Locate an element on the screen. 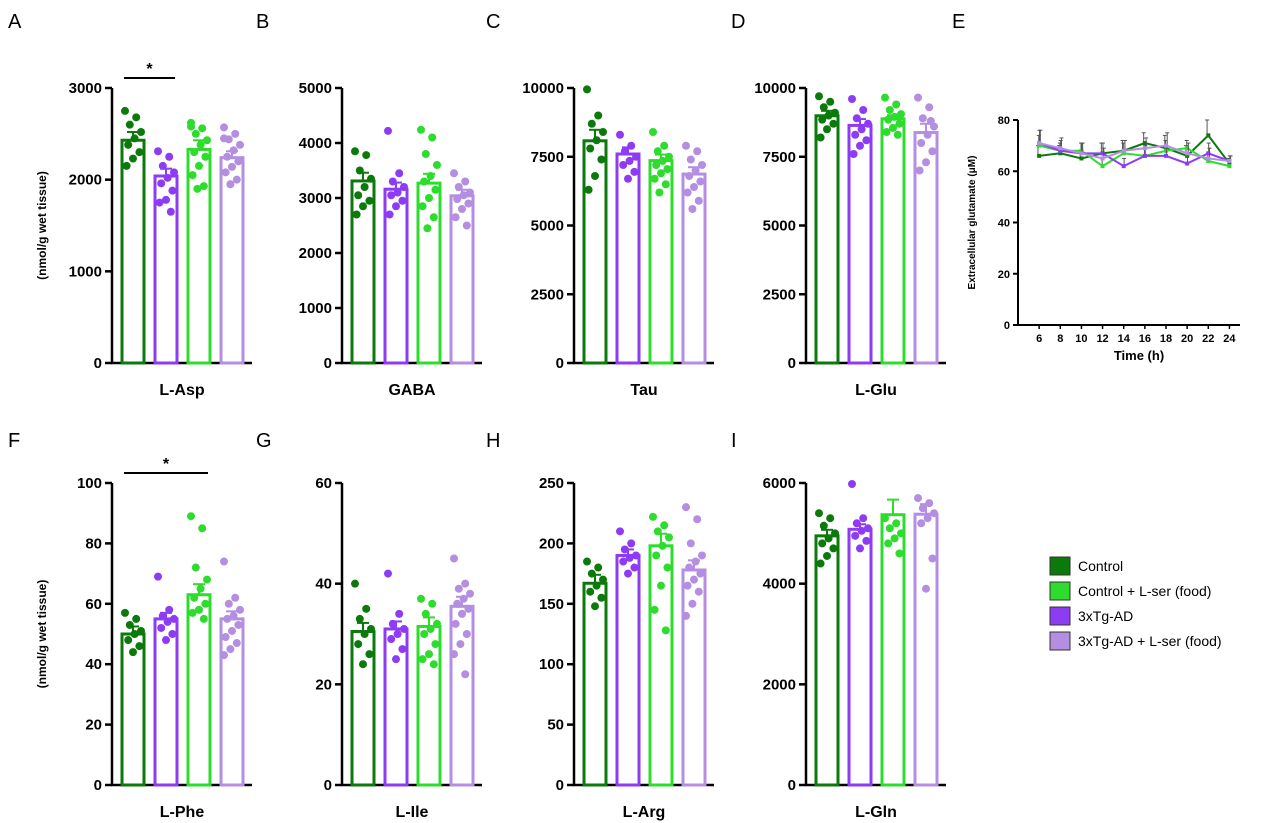  legend-item: Control + L-ser (food) is located at coordinates (1130, 591).